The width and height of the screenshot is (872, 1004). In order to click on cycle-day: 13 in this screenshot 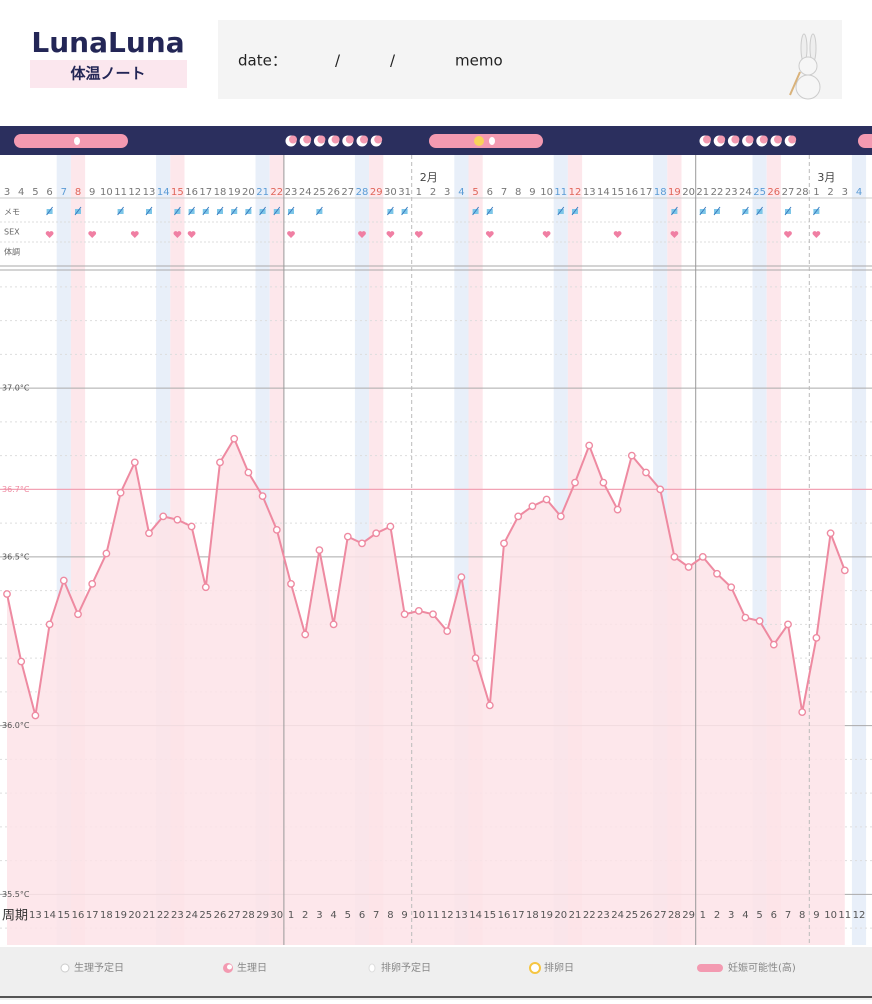, I will do `click(461, 915)`.